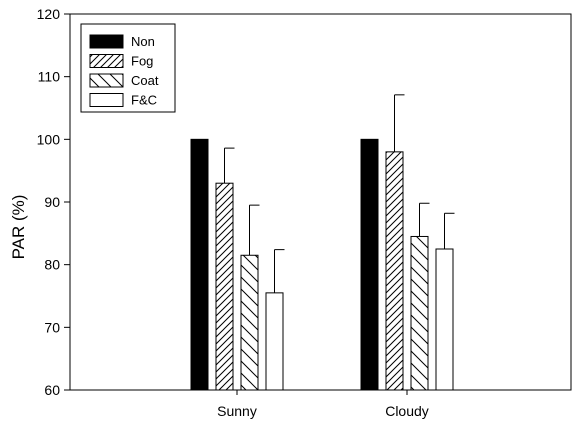 This screenshot has width=573, height=423. What do you see at coordinates (49, 14) in the screenshot?
I see `y-tick-label: 120` at bounding box center [49, 14].